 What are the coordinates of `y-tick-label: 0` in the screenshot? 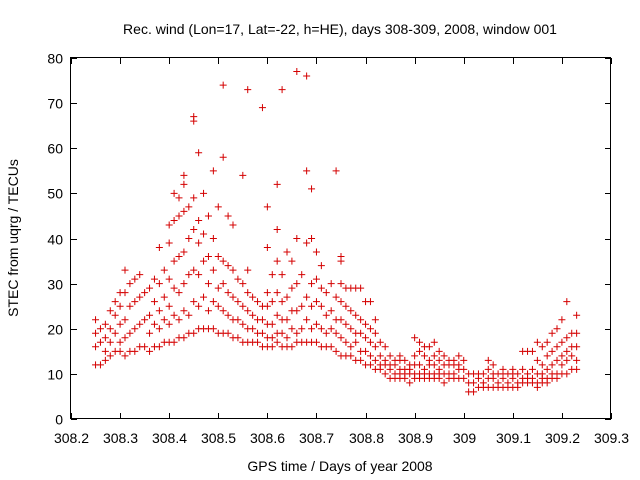 It's located at (59, 420).